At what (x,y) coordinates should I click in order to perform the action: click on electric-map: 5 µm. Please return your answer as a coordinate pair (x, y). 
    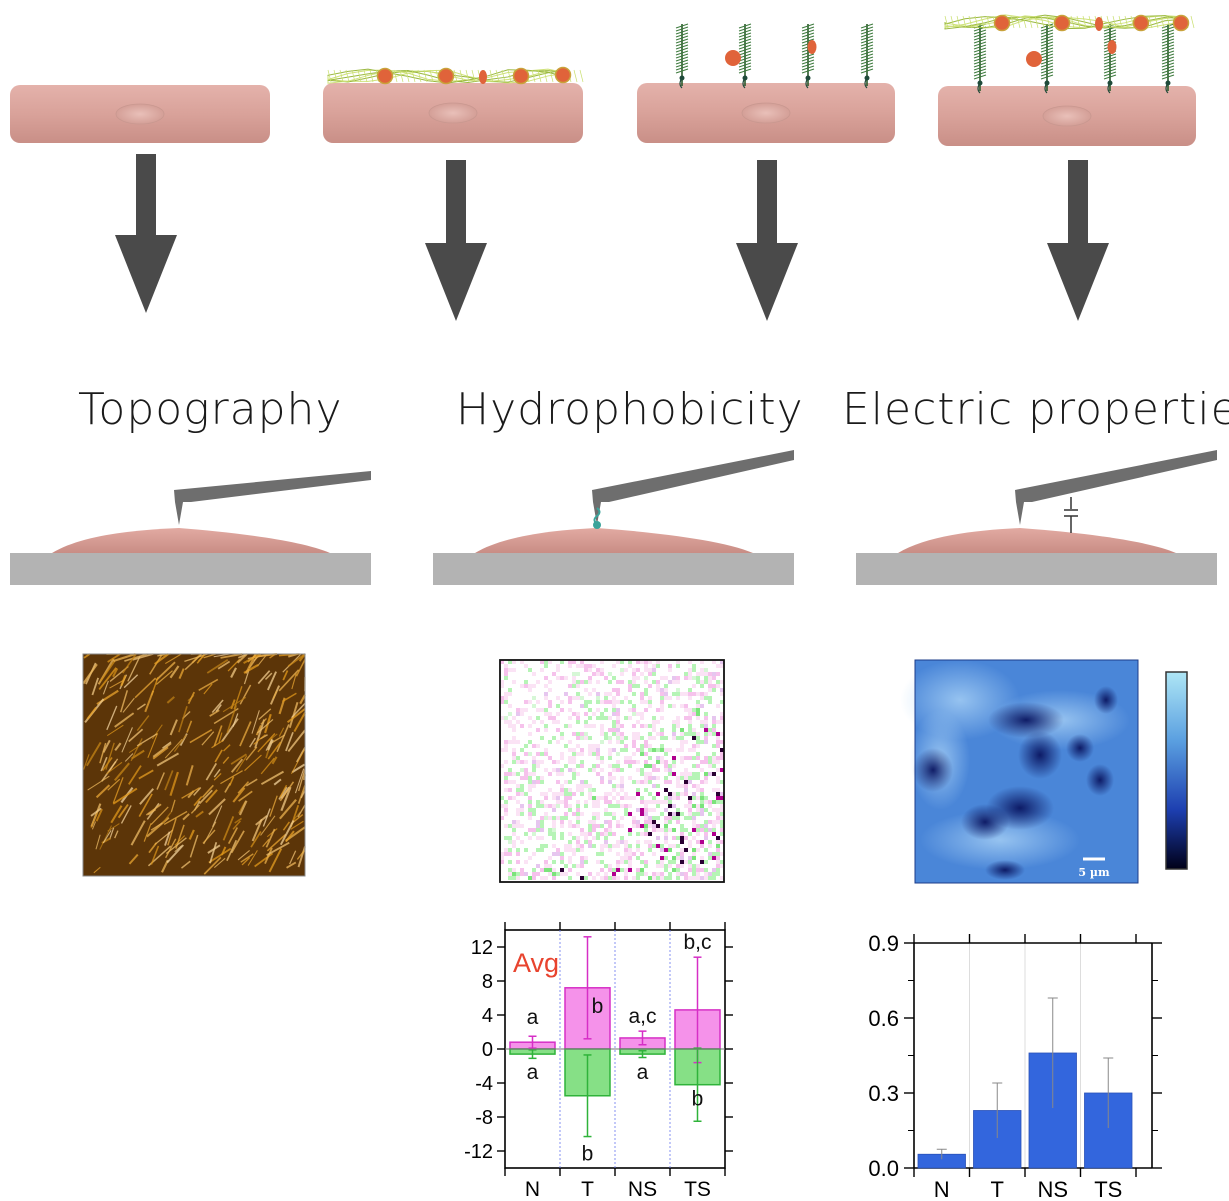
    Looking at the image, I should click on (1019, 771).